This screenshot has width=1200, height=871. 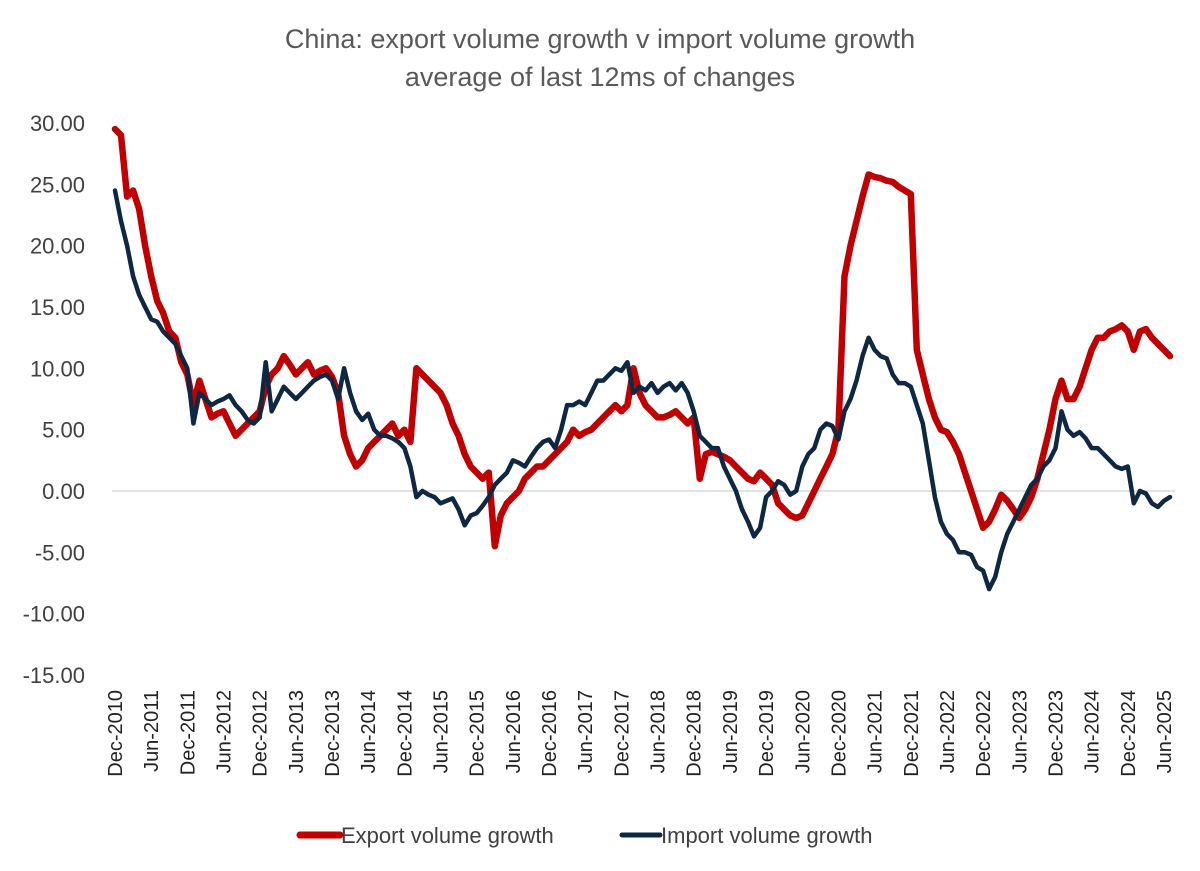 I want to click on x-tick-label: Jun-2022, so click(x=948, y=731).